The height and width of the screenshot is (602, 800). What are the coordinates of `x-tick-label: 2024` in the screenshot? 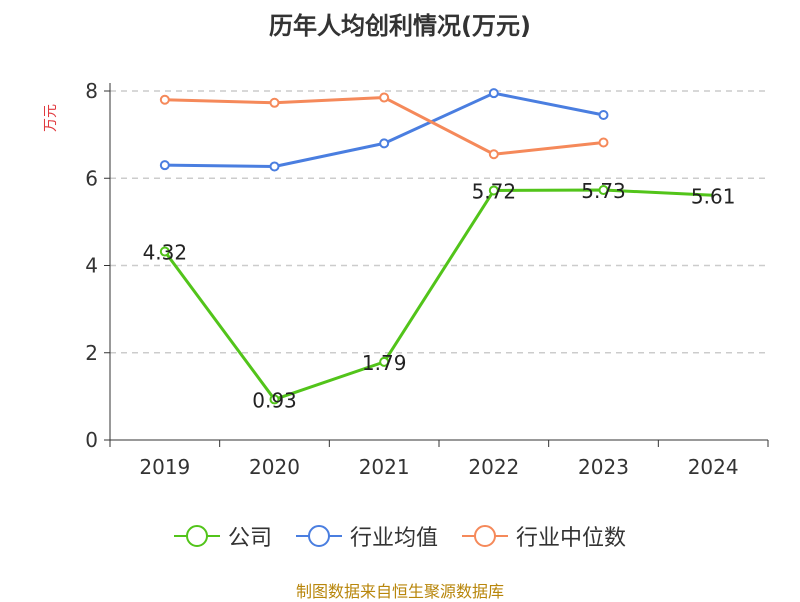 It's located at (713, 467).